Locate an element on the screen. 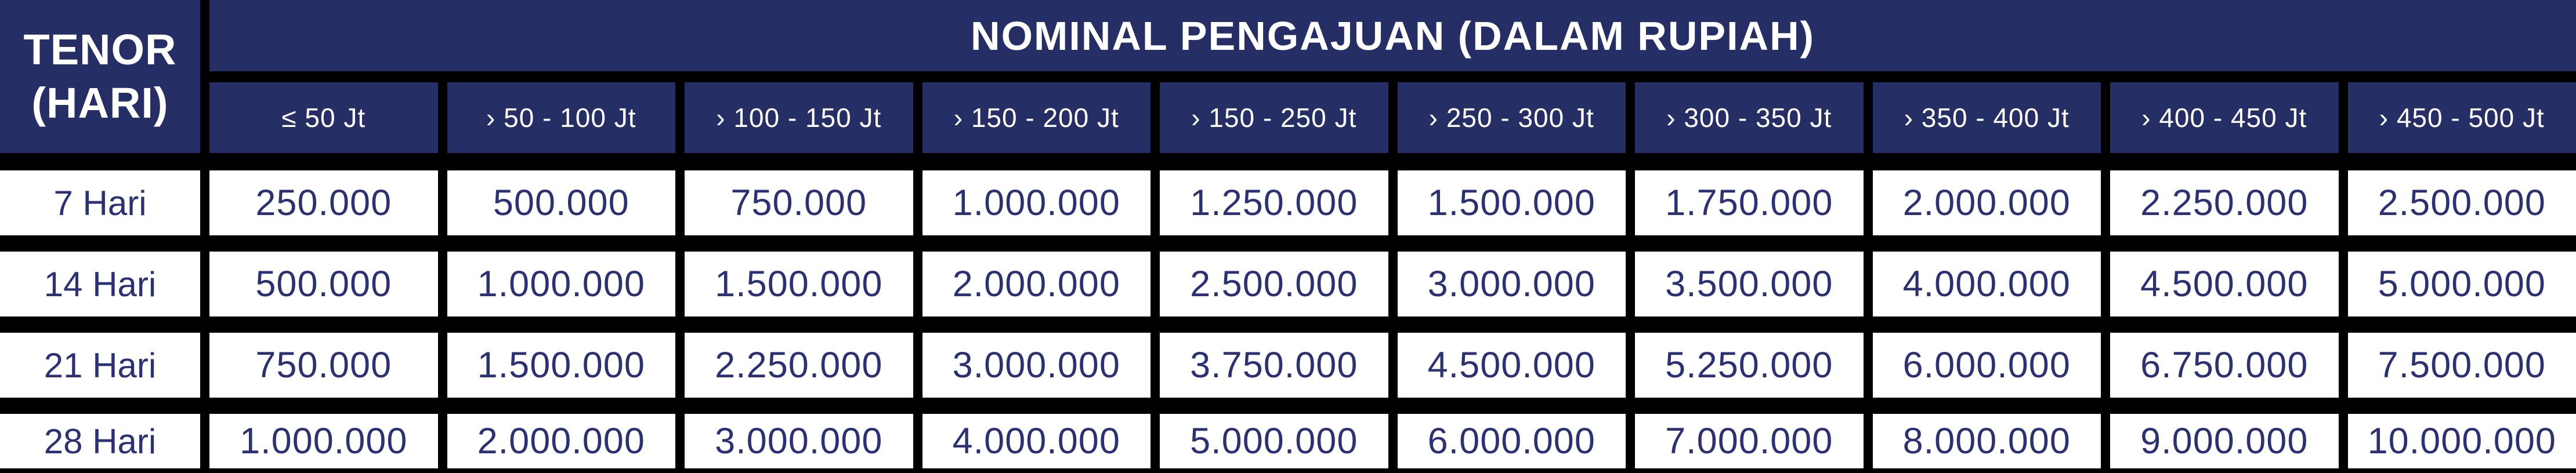  col-header: › 150 - 250 Jt is located at coordinates (1274, 118).